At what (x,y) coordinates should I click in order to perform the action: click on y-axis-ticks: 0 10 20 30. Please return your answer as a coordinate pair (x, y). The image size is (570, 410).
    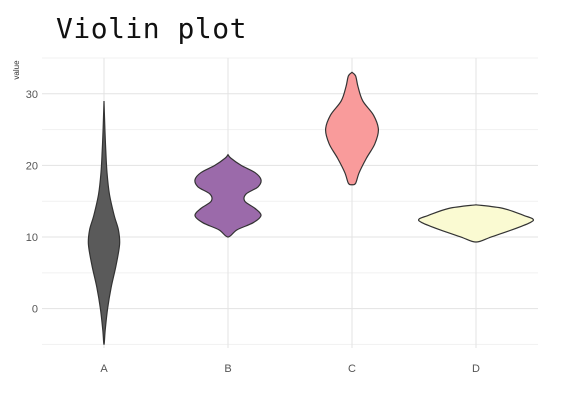
    Looking at the image, I should click on (32, 202).